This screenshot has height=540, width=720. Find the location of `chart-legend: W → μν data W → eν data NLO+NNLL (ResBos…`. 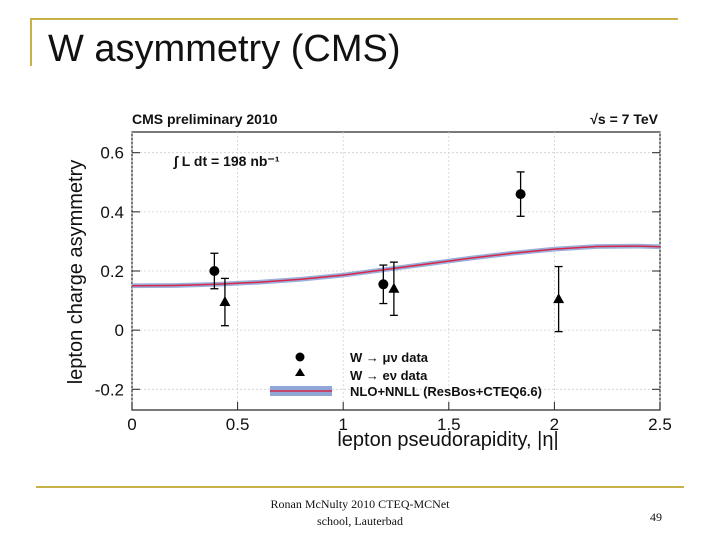

chart-legend: W → μν data W → eν data NLO+NNLL (ResBos… is located at coordinates (406, 374).